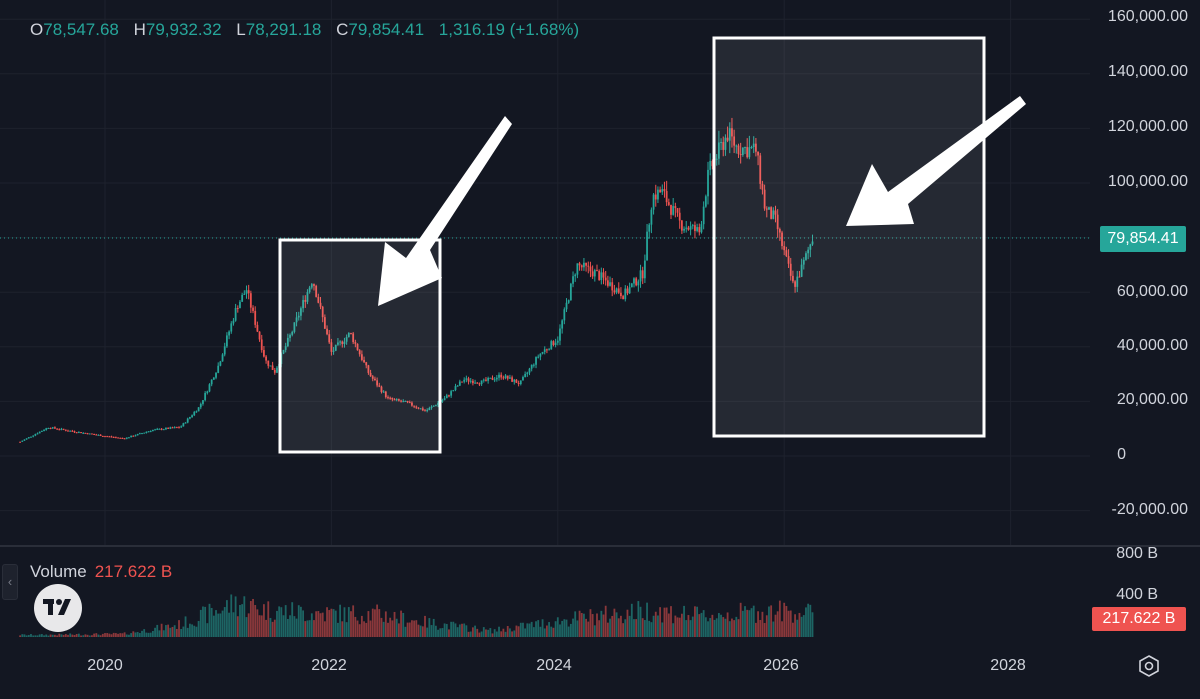 The height and width of the screenshot is (699, 1200). I want to click on tradingview-logo, so click(58, 608).